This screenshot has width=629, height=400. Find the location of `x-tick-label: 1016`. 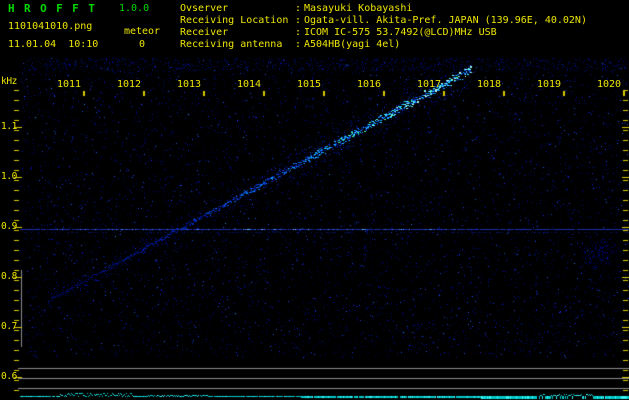

x-tick-label: 1016 is located at coordinates (369, 84).